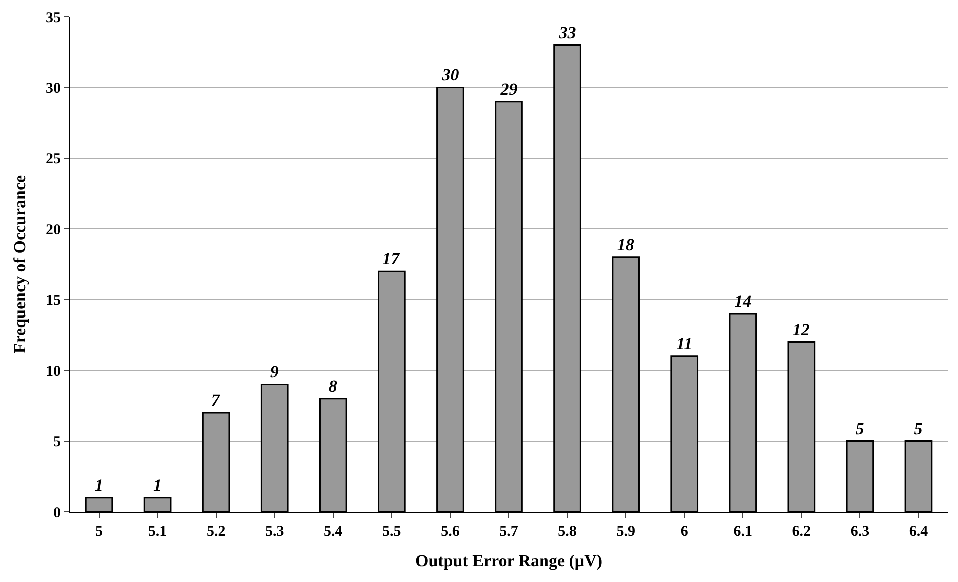 The image size is (958, 582). What do you see at coordinates (274, 532) in the screenshot?
I see `x-tick-label: 5.3` at bounding box center [274, 532].